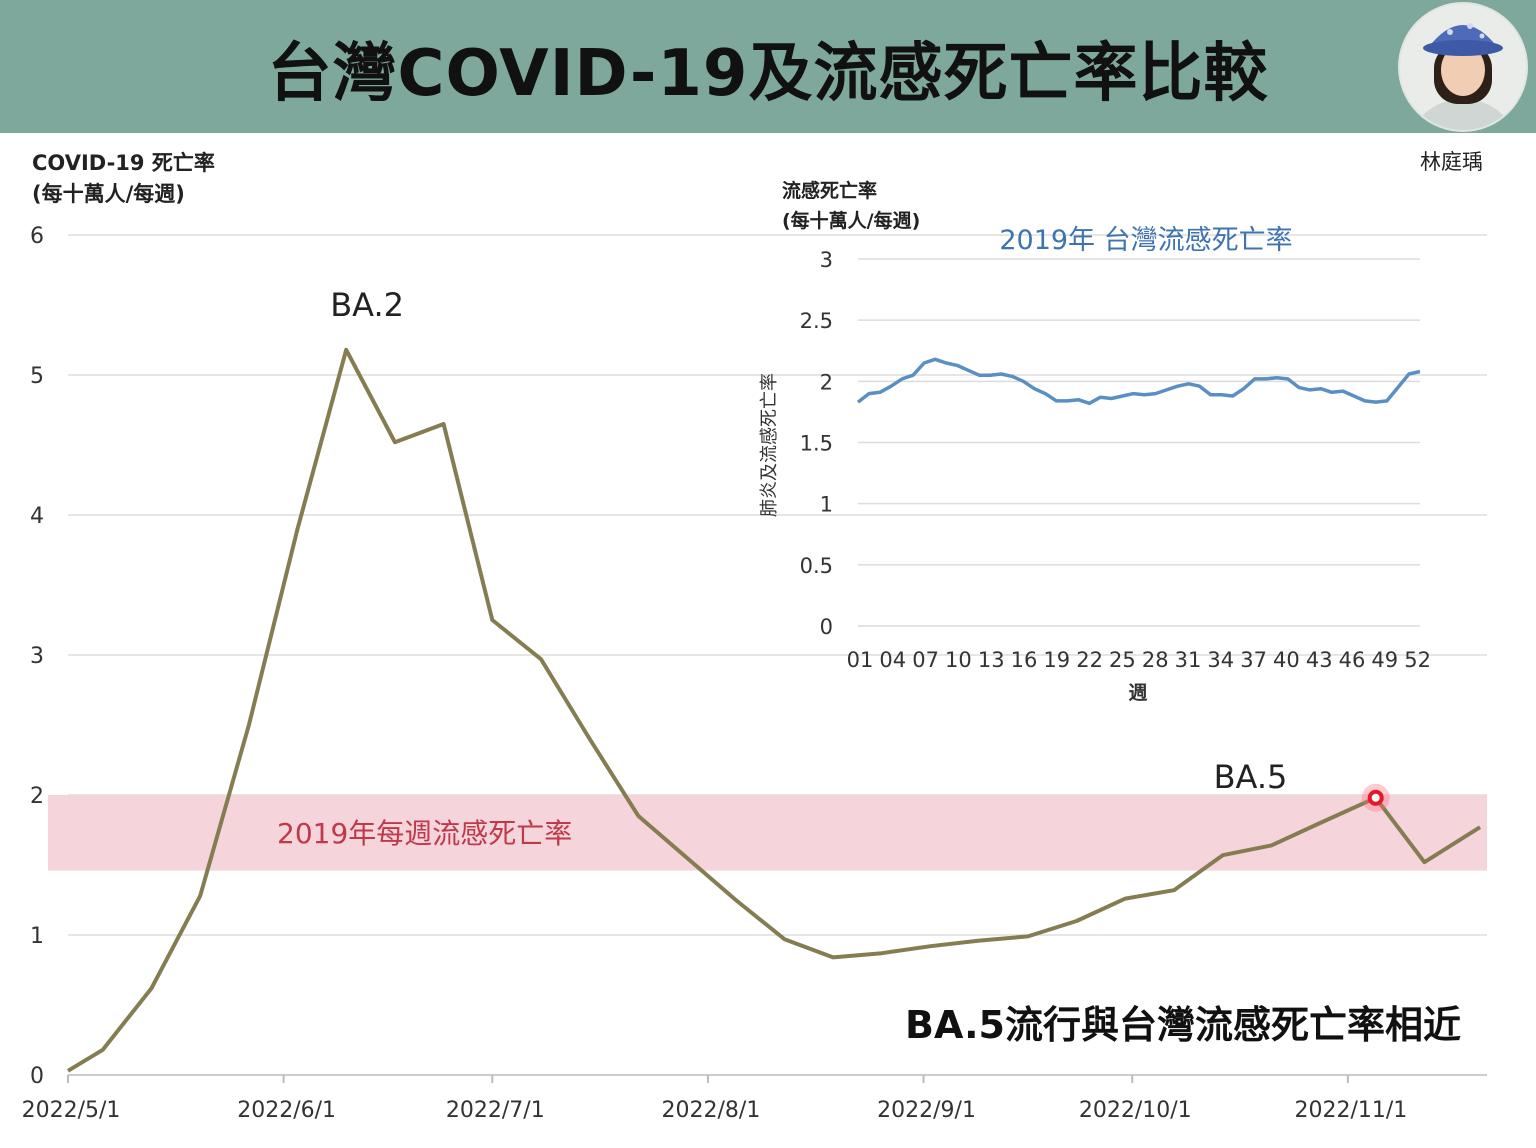 The image size is (1536, 1148). What do you see at coordinates (892, 660) in the screenshot?
I see `inset-x-tick-label: 04` at bounding box center [892, 660].